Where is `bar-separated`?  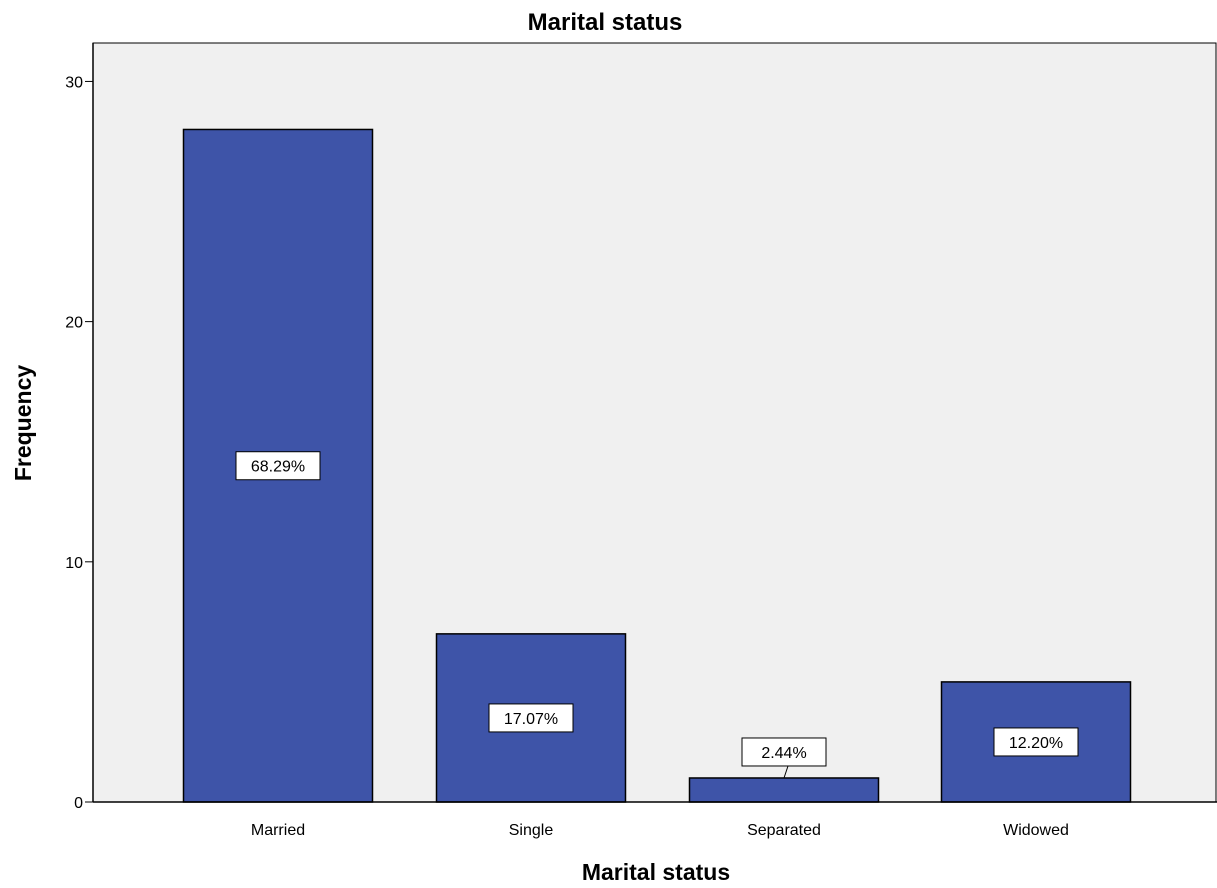 bar-separated is located at coordinates (784, 790).